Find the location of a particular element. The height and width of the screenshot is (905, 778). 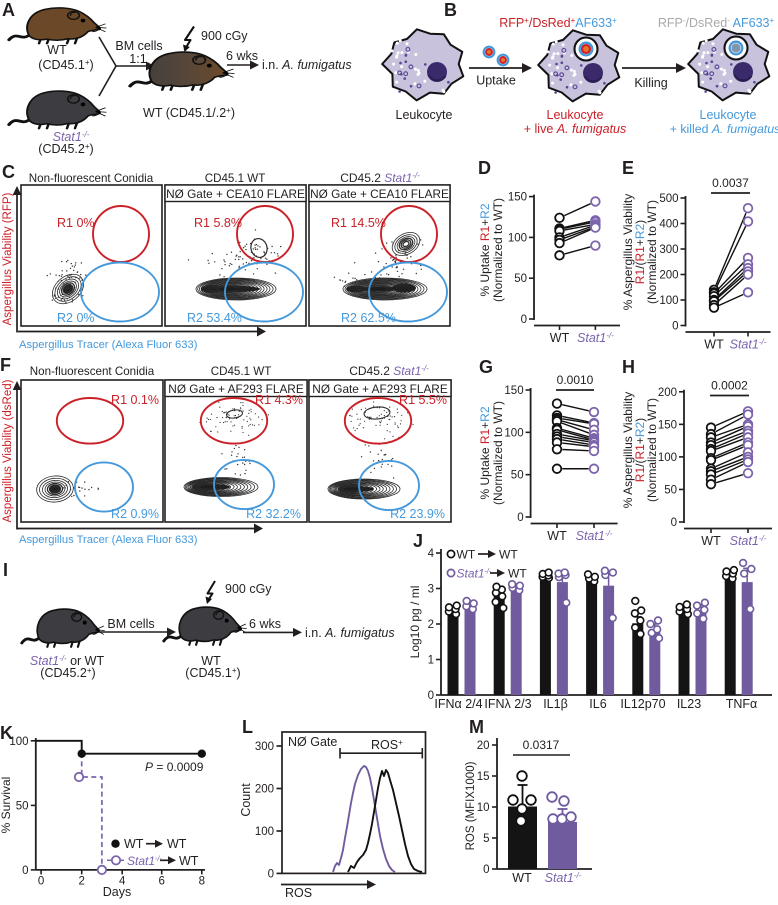

svg-text: 10 is located at coordinates (483, 808).